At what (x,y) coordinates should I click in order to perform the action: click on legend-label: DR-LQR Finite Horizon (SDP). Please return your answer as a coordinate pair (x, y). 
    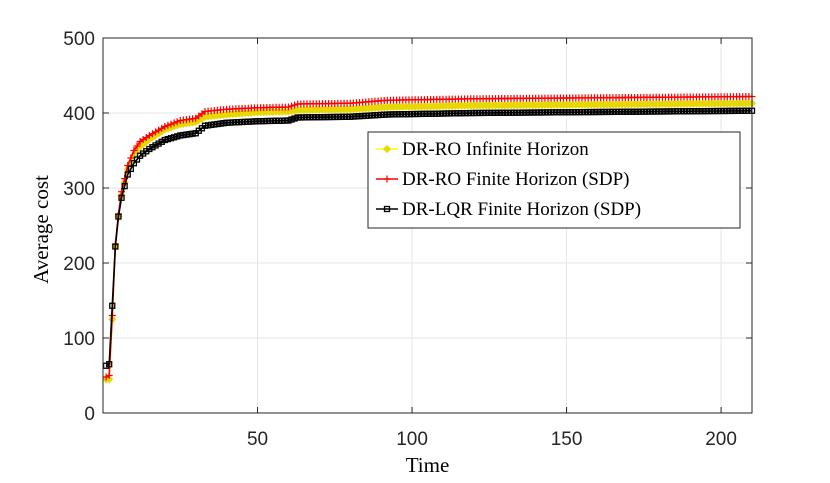
    Looking at the image, I should click on (521, 209).